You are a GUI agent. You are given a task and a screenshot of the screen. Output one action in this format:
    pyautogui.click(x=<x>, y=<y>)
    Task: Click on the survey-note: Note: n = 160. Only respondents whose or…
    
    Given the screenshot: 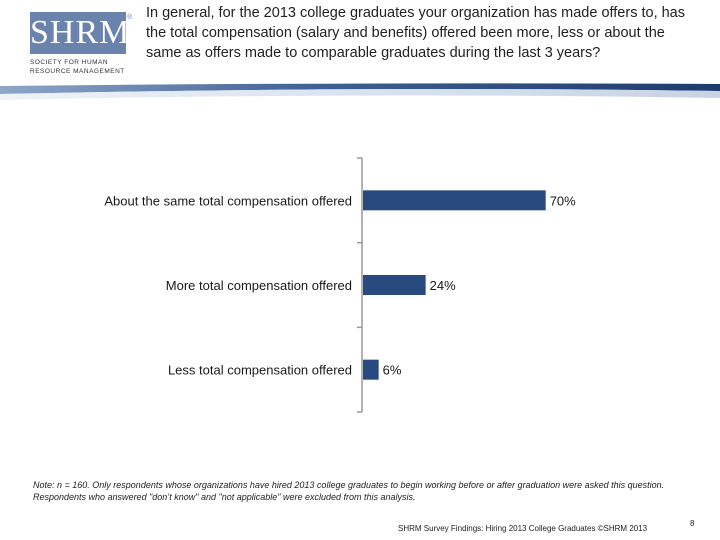 What is the action you would take?
    pyautogui.click(x=349, y=491)
    